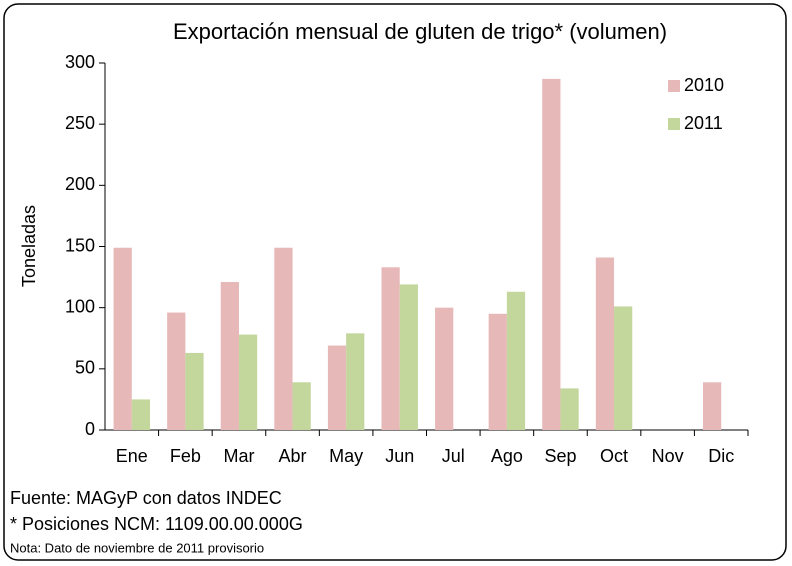 The width and height of the screenshot is (792, 566). I want to click on x-tick-label: Jun, so click(399, 456).